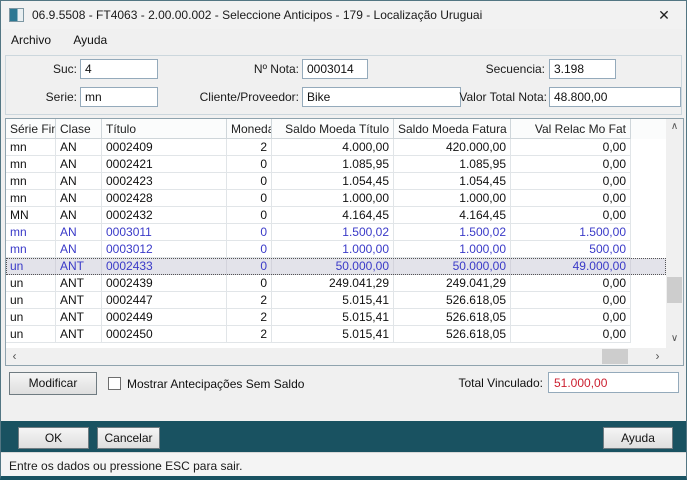 This screenshot has width=687, height=480. I want to click on table-cell: 0002432, so click(164, 215).